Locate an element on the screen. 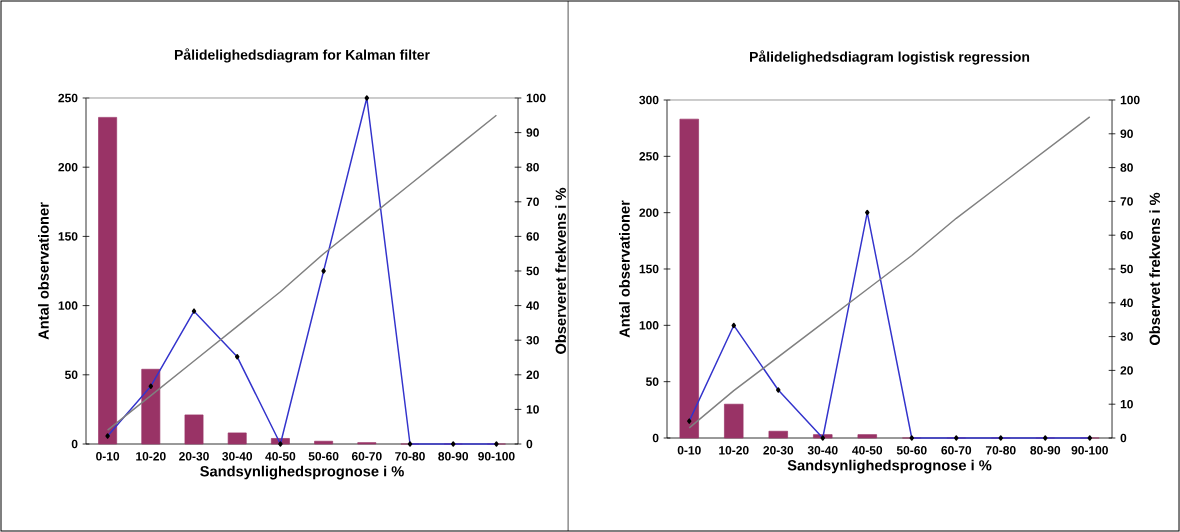 This screenshot has width=1180, height=532. y2-axis-title: Observet frekvens i % is located at coordinates (1155, 269).